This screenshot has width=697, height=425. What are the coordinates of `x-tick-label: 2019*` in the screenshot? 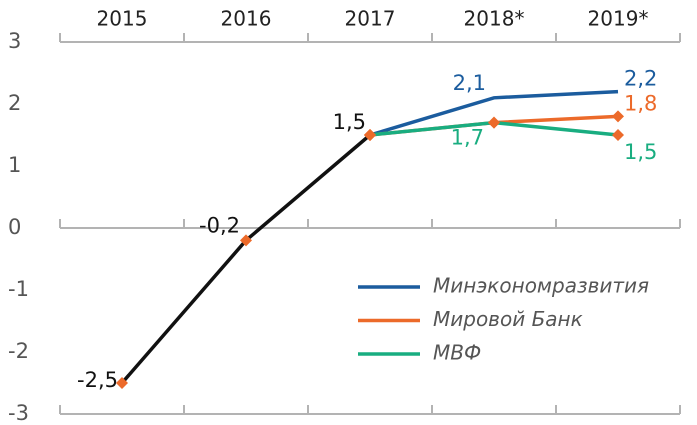 It's located at (618, 19).